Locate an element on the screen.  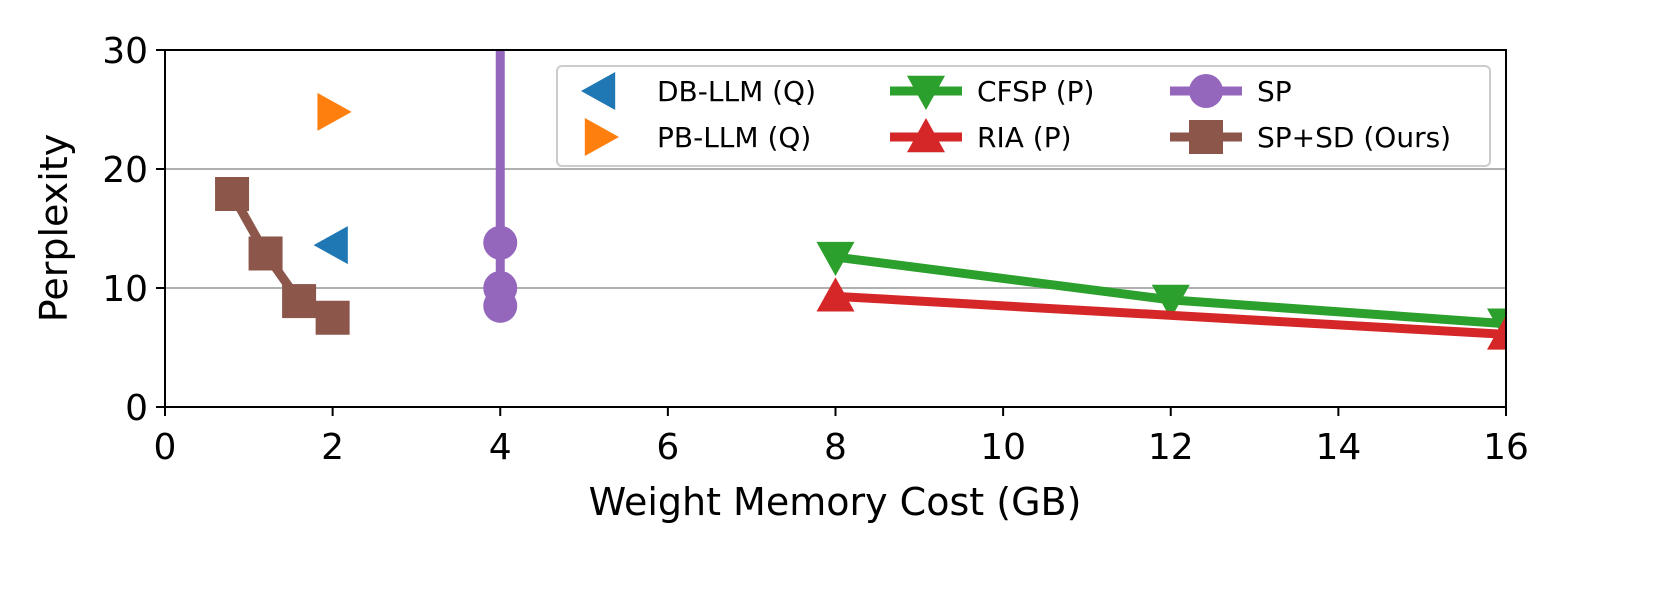
x-tick-label: 8 is located at coordinates (835, 447).